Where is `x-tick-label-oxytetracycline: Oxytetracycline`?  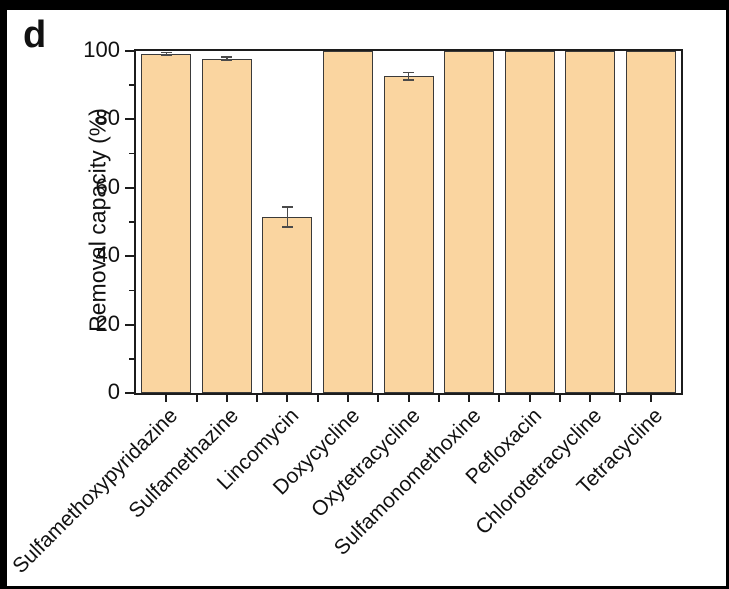 x-tick-label-oxytetracycline: Oxytetracycline is located at coordinates (365, 463).